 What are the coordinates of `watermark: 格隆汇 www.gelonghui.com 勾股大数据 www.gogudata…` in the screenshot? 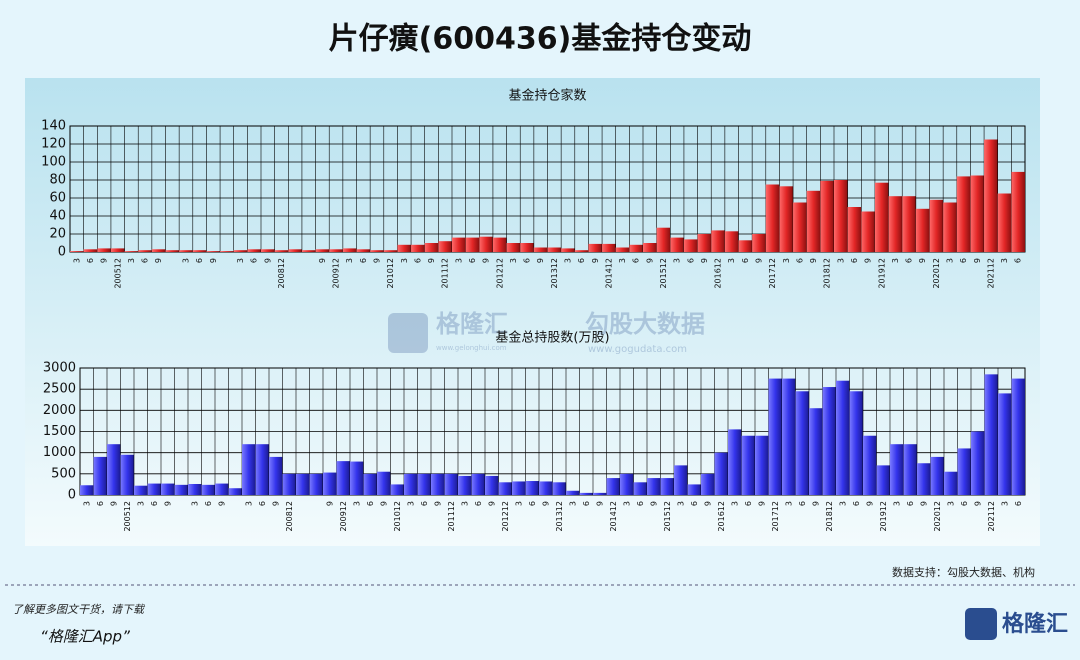 It's located at (546, 332).